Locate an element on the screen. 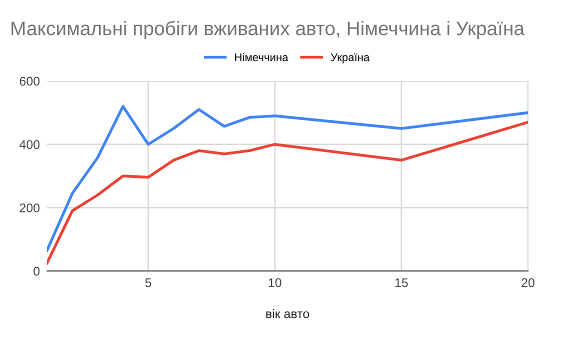  x-tick-label: 10 is located at coordinates (275, 283).